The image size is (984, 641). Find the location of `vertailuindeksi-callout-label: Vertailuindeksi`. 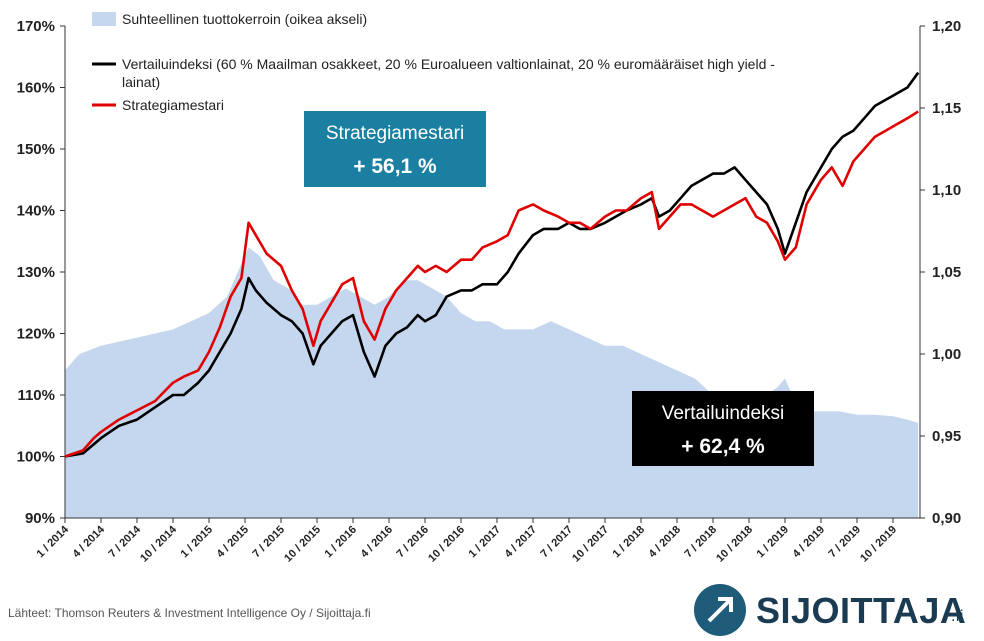

vertailuindeksi-callout-label: Vertailuindeksi is located at coordinates (723, 413).